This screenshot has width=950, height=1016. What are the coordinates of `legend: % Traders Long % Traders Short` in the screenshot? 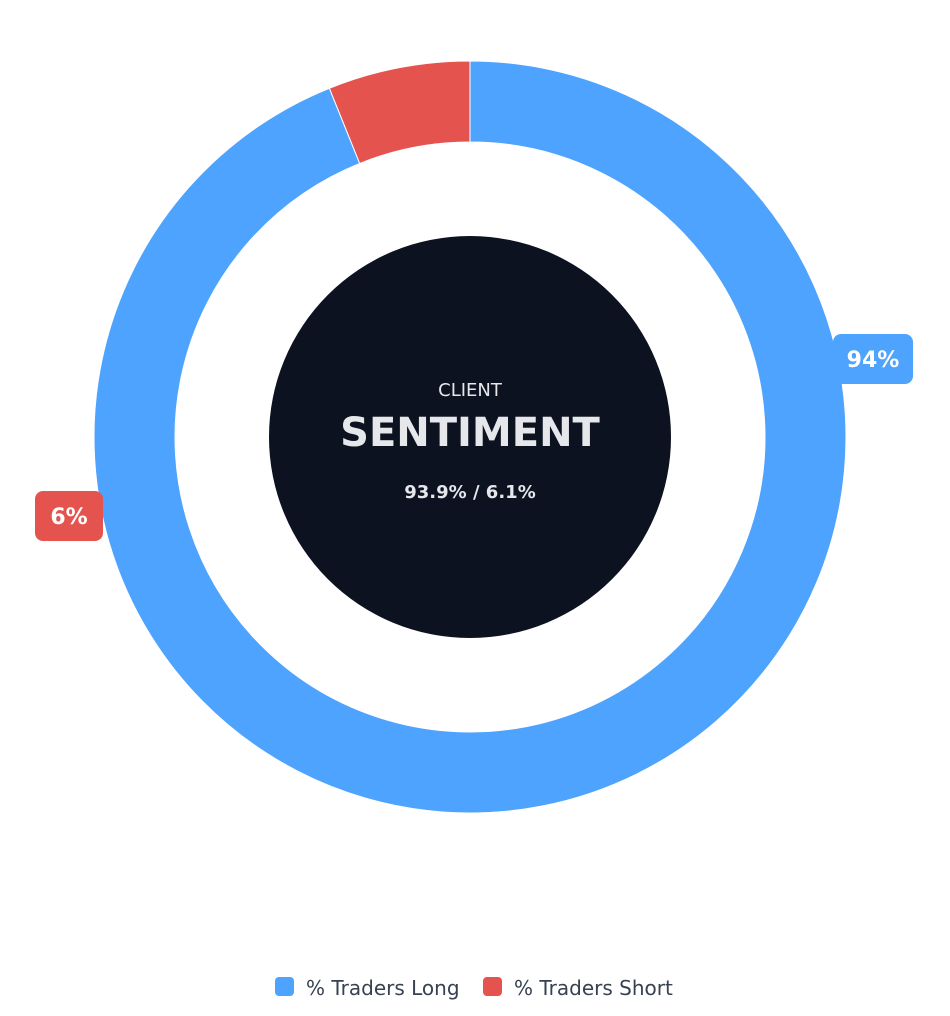 It's located at (474, 988).